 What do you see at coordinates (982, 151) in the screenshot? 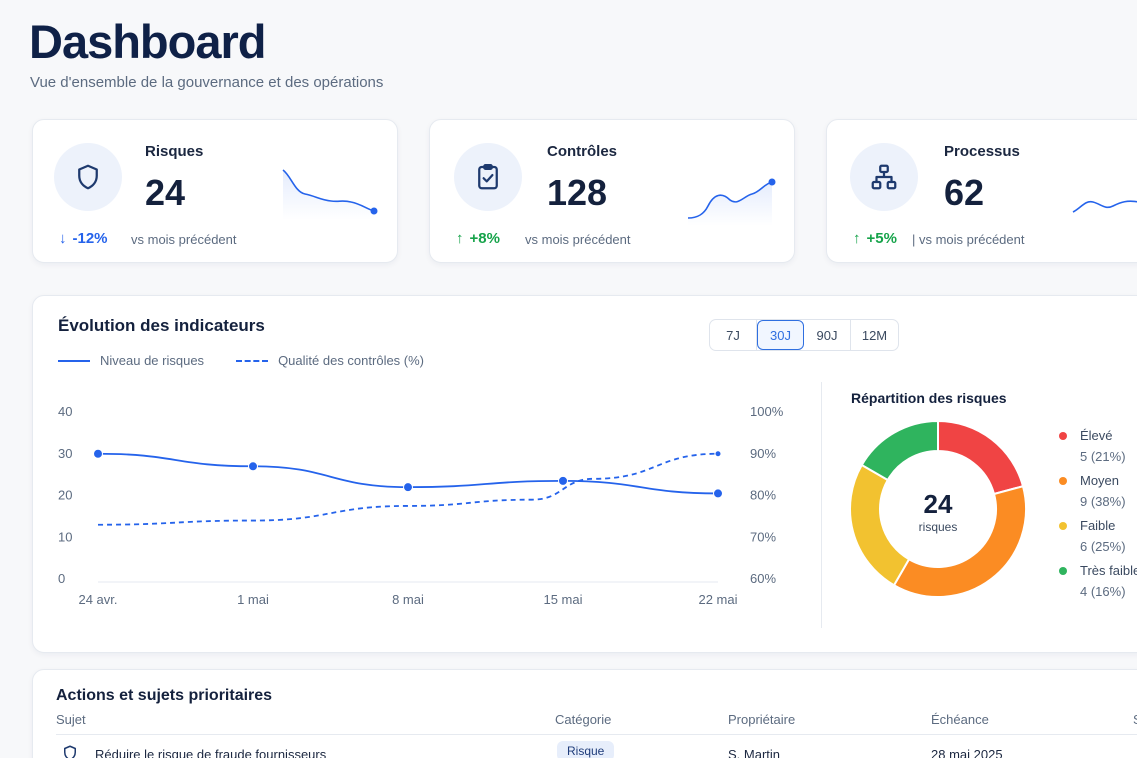
I see `kpi-label: Processus` at bounding box center [982, 151].